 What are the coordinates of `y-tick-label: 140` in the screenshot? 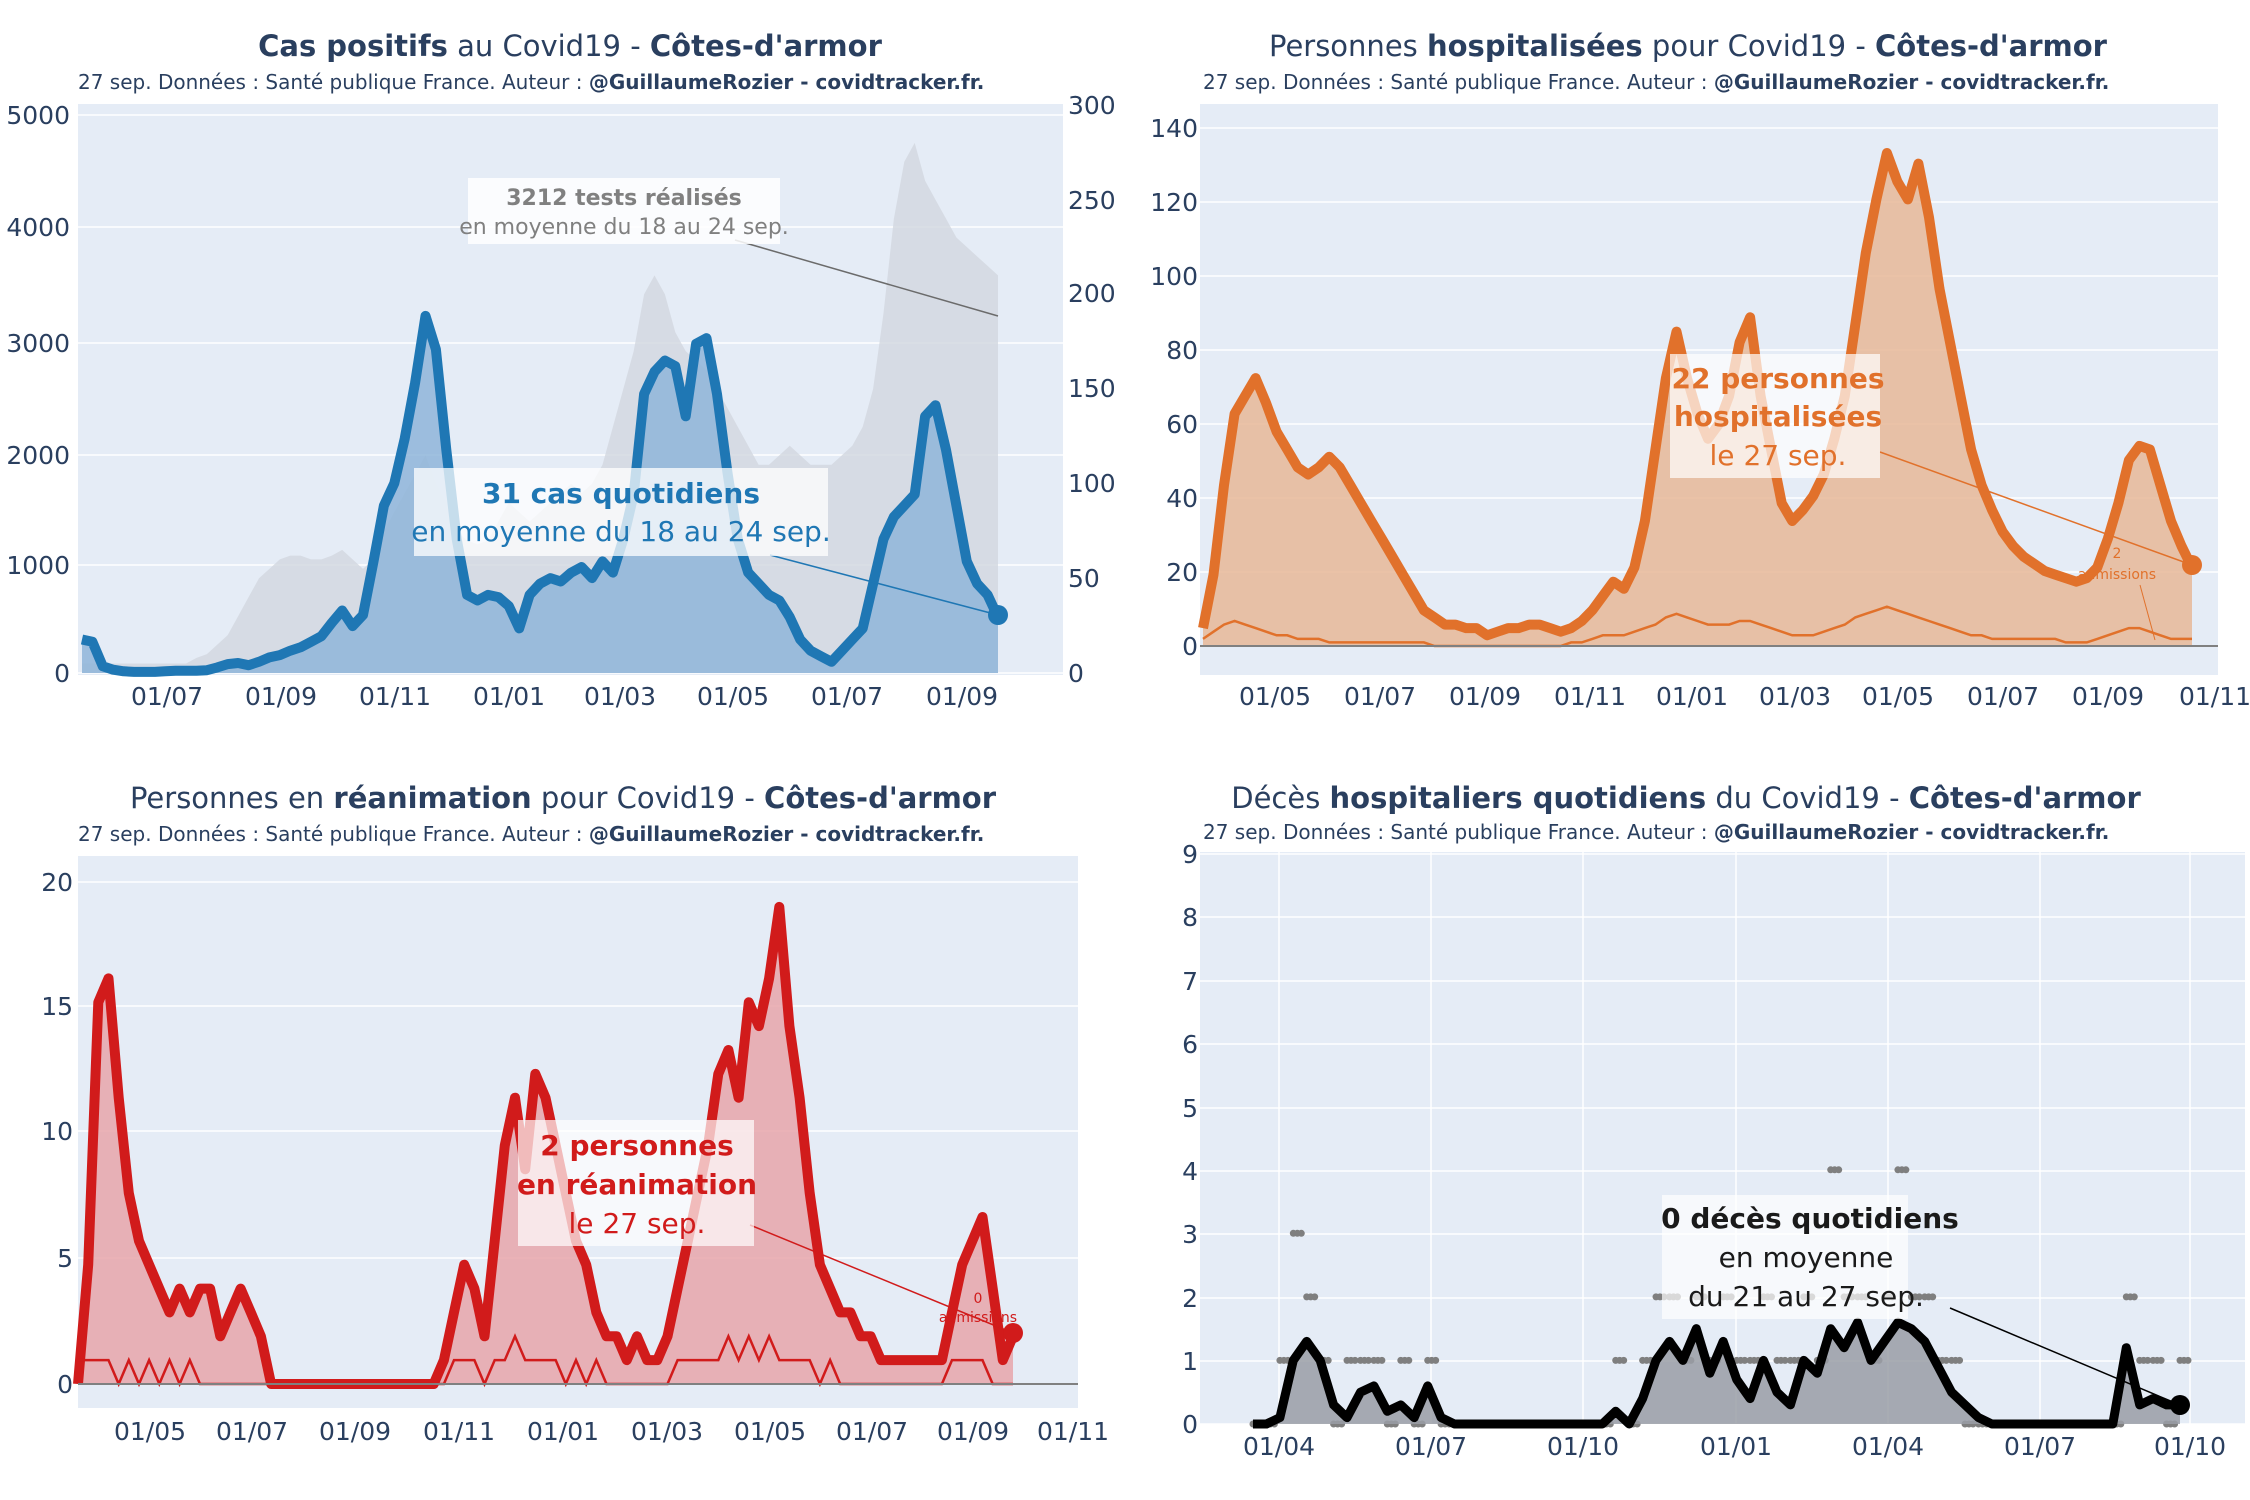 It's located at (1174, 128).